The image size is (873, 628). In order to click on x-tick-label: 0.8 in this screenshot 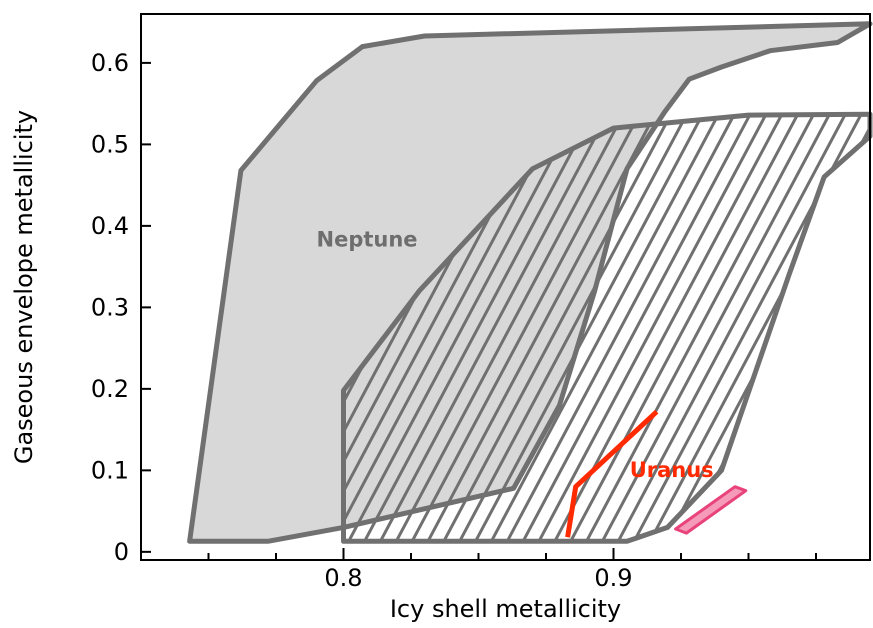, I will do `click(343, 578)`.